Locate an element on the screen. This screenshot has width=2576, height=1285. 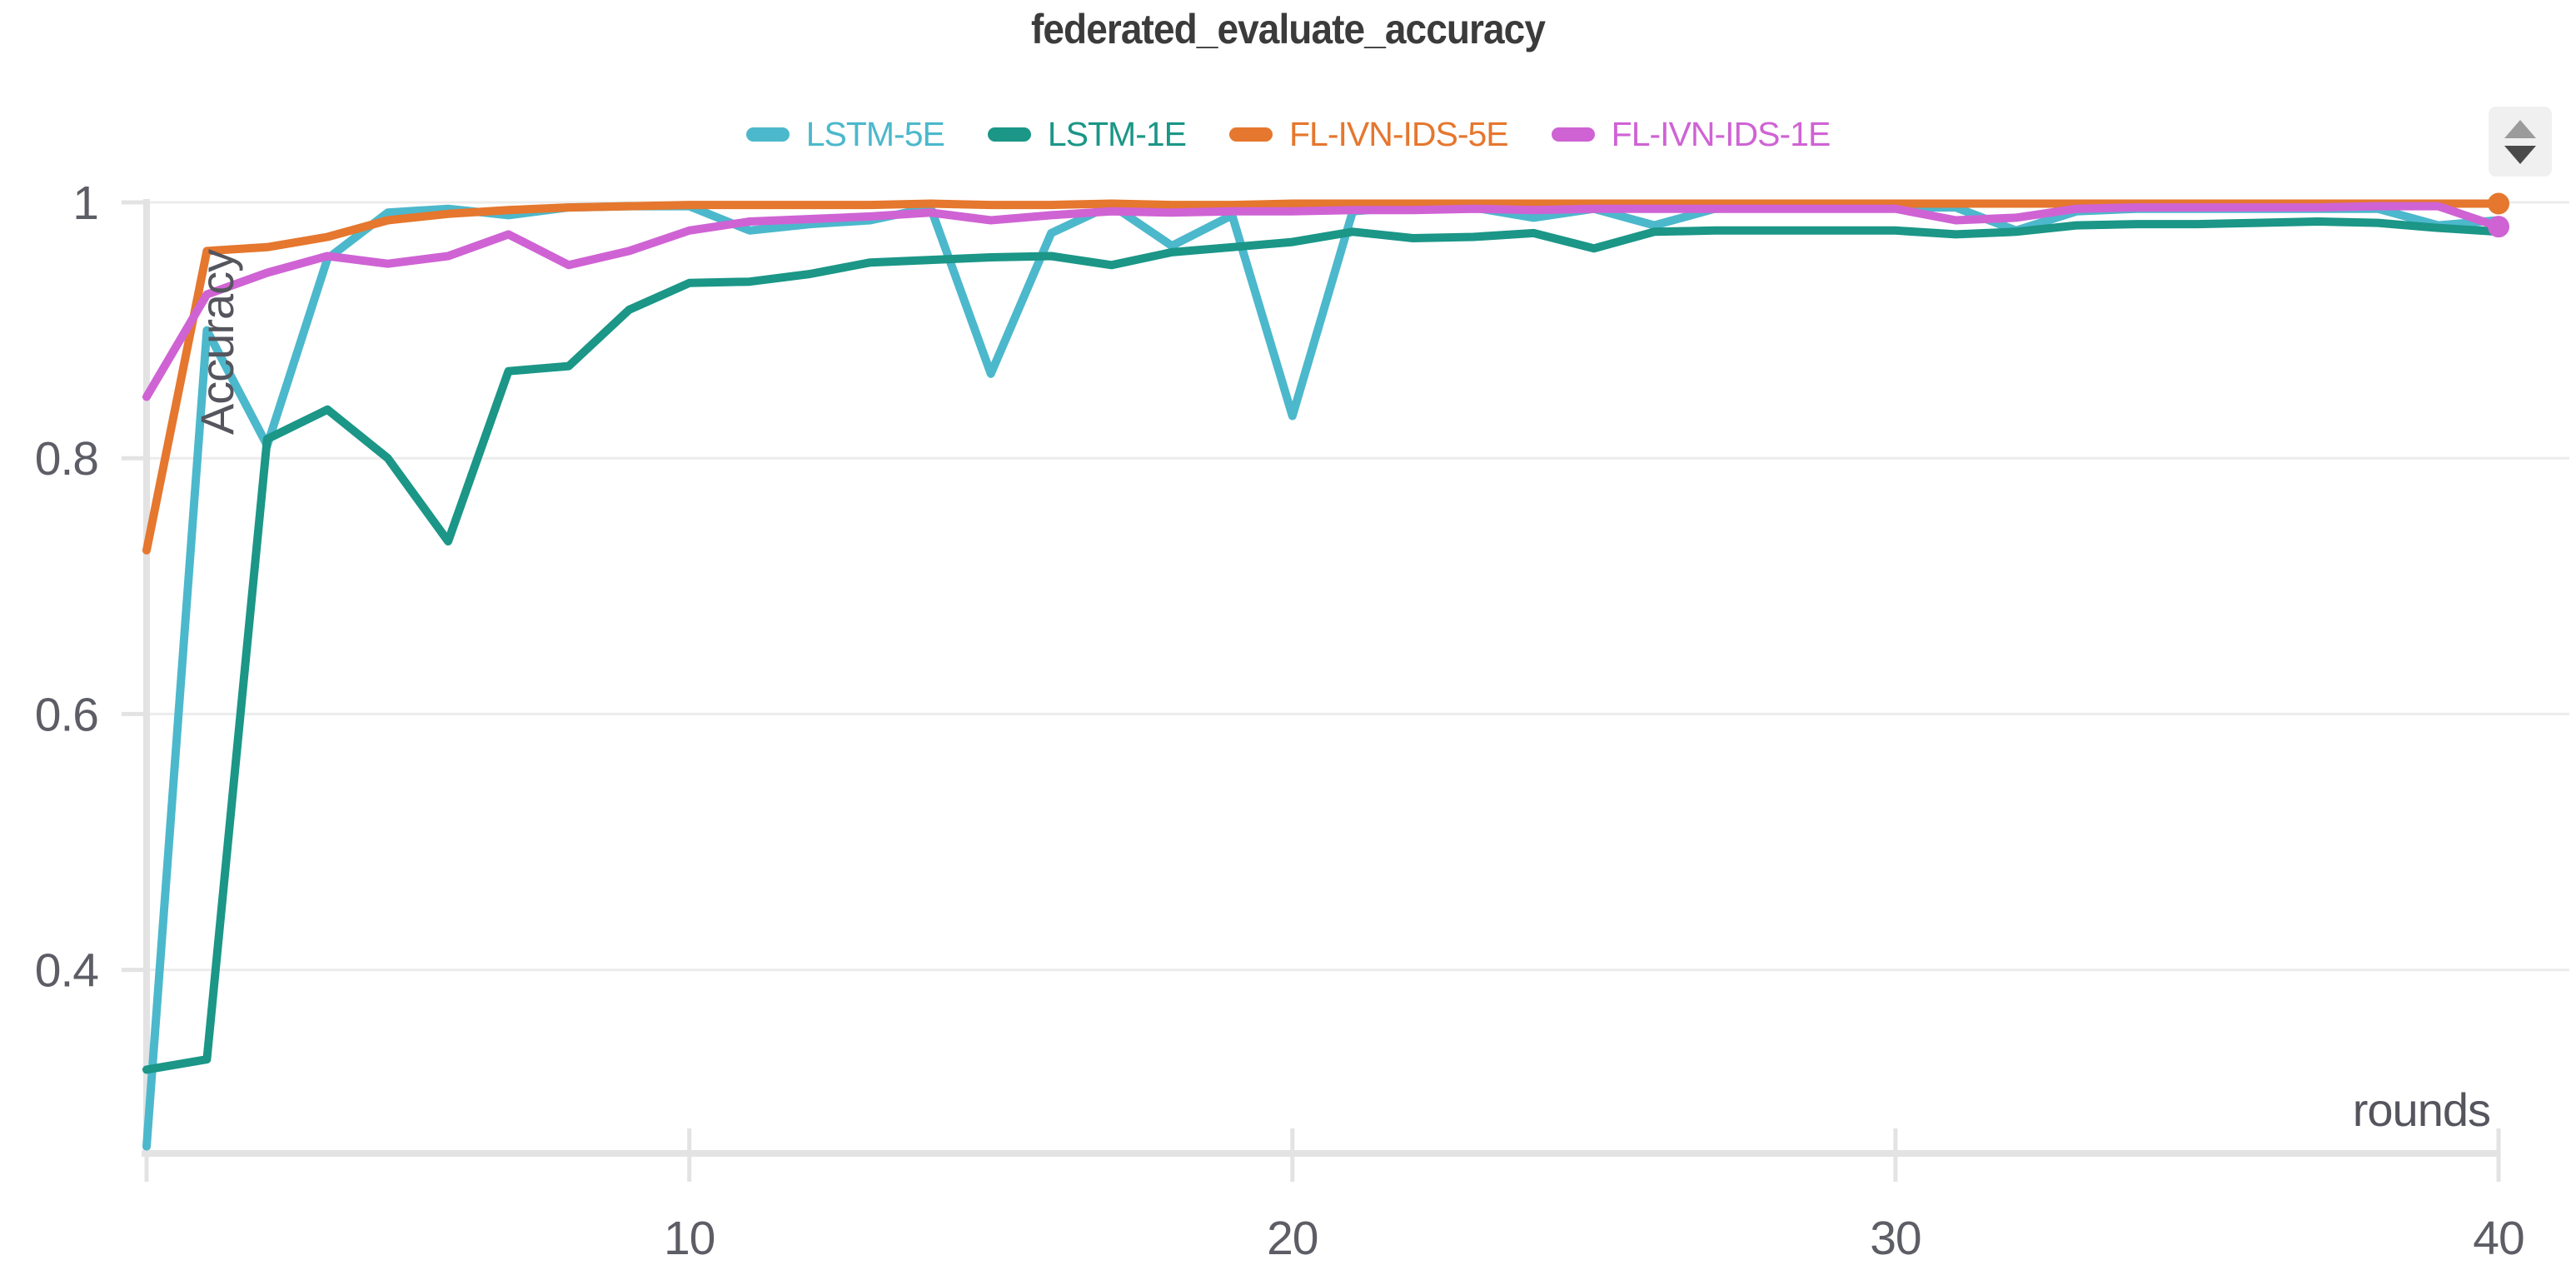
legend-item-fl-ivn-ids-1e: FL-IVN-IDS-1E is located at coordinates (1691, 134).